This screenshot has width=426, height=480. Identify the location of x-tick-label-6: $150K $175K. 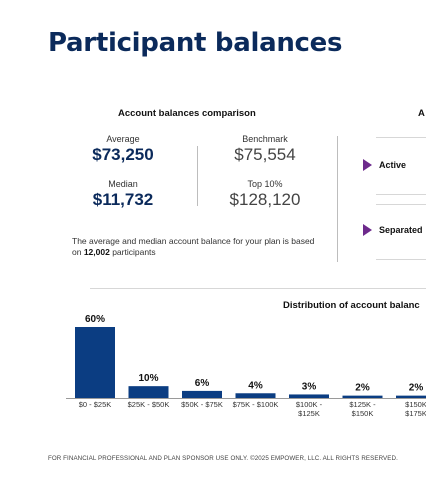
(415, 409).